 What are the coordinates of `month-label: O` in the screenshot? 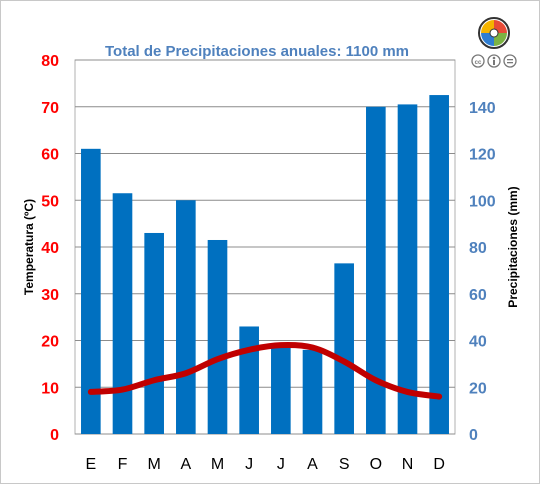 It's located at (376, 464).